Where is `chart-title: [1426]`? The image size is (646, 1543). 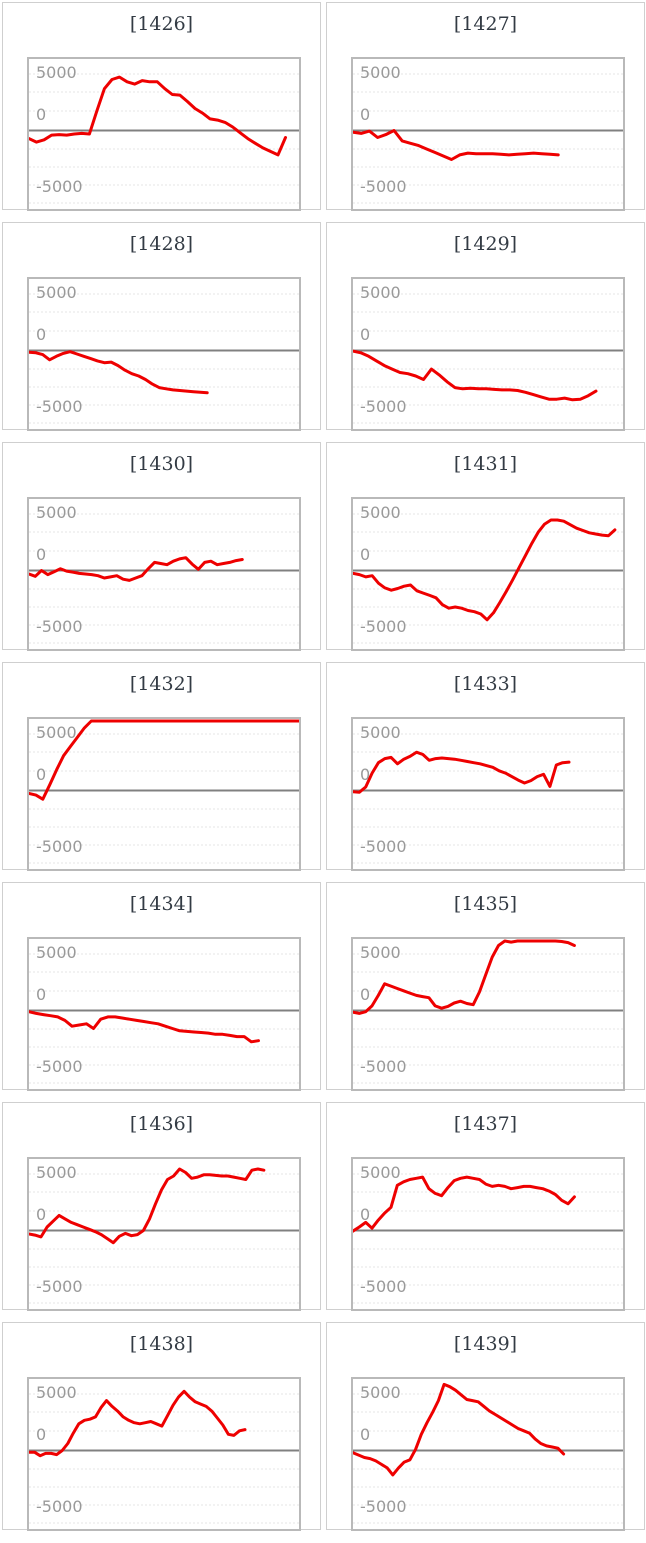
chart-title: [1426] is located at coordinates (161, 24).